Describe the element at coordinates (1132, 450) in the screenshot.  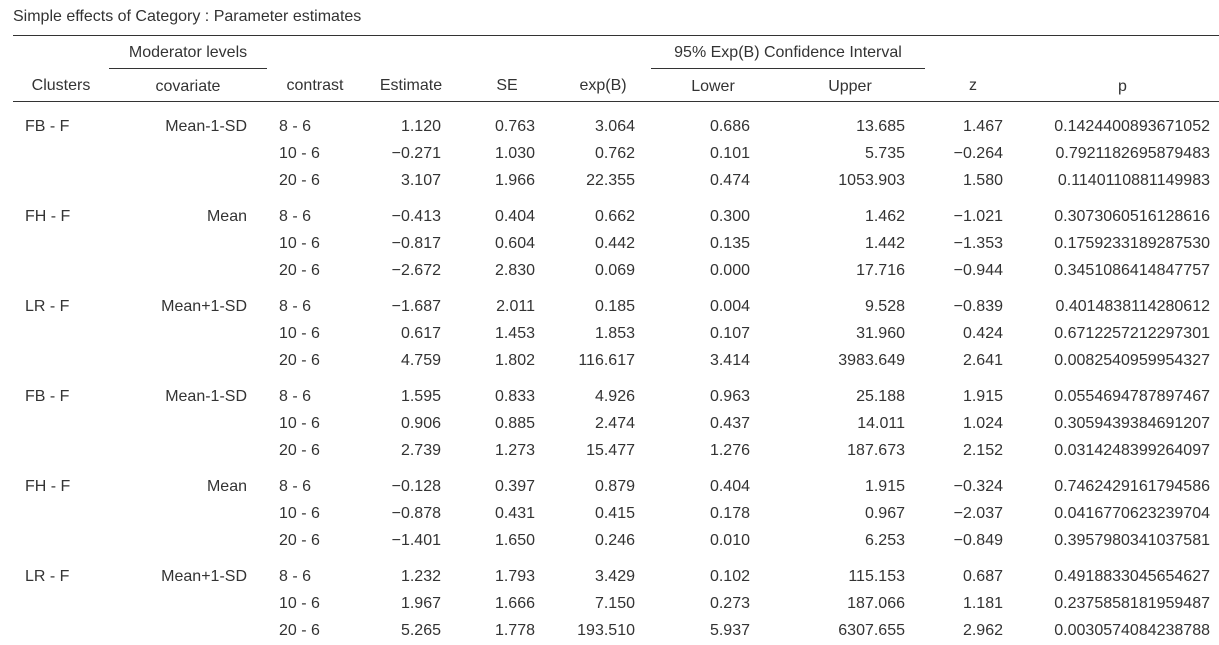
I see `cell-p: 0.0314248399264097` at that location.